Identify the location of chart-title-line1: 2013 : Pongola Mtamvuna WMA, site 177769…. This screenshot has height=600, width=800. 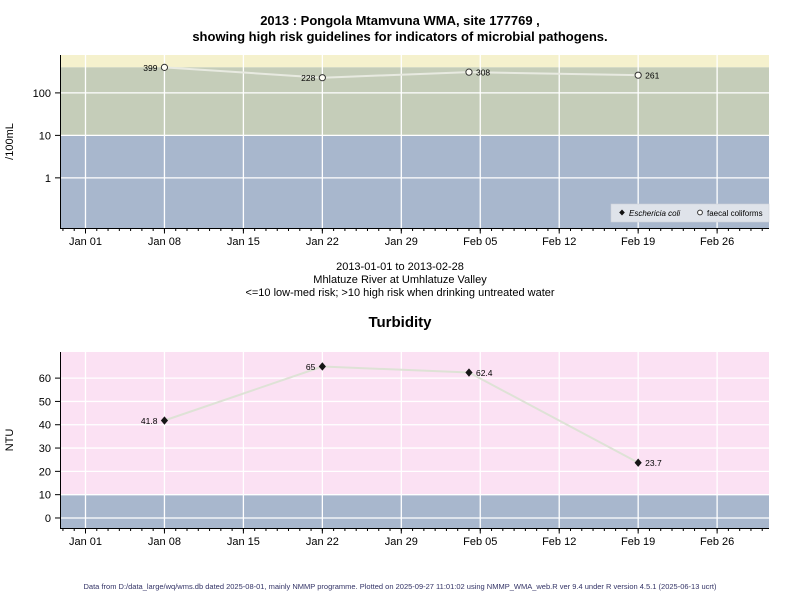
(400, 20).